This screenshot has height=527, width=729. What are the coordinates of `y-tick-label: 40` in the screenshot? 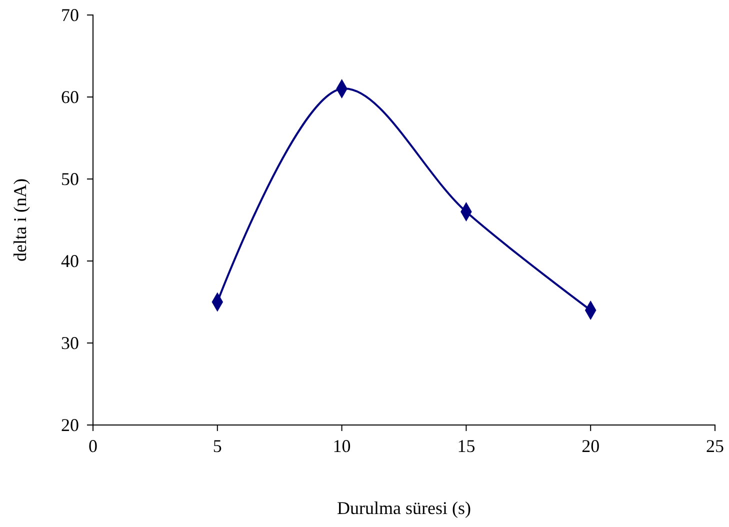 It's located at (70, 260).